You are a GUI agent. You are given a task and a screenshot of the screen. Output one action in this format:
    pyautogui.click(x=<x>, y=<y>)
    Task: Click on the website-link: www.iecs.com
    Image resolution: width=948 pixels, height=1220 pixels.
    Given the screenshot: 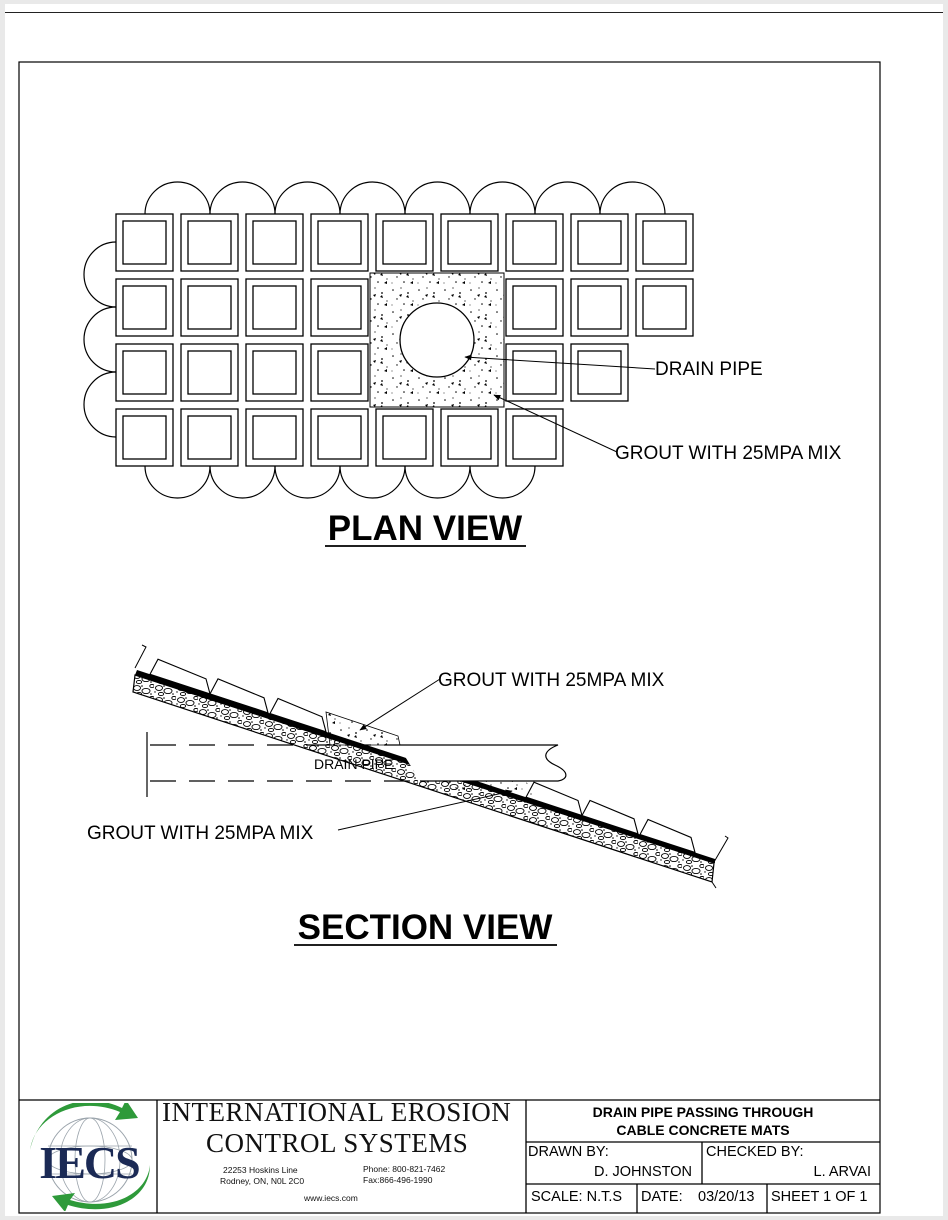 What is the action you would take?
    pyautogui.click(x=331, y=1198)
    